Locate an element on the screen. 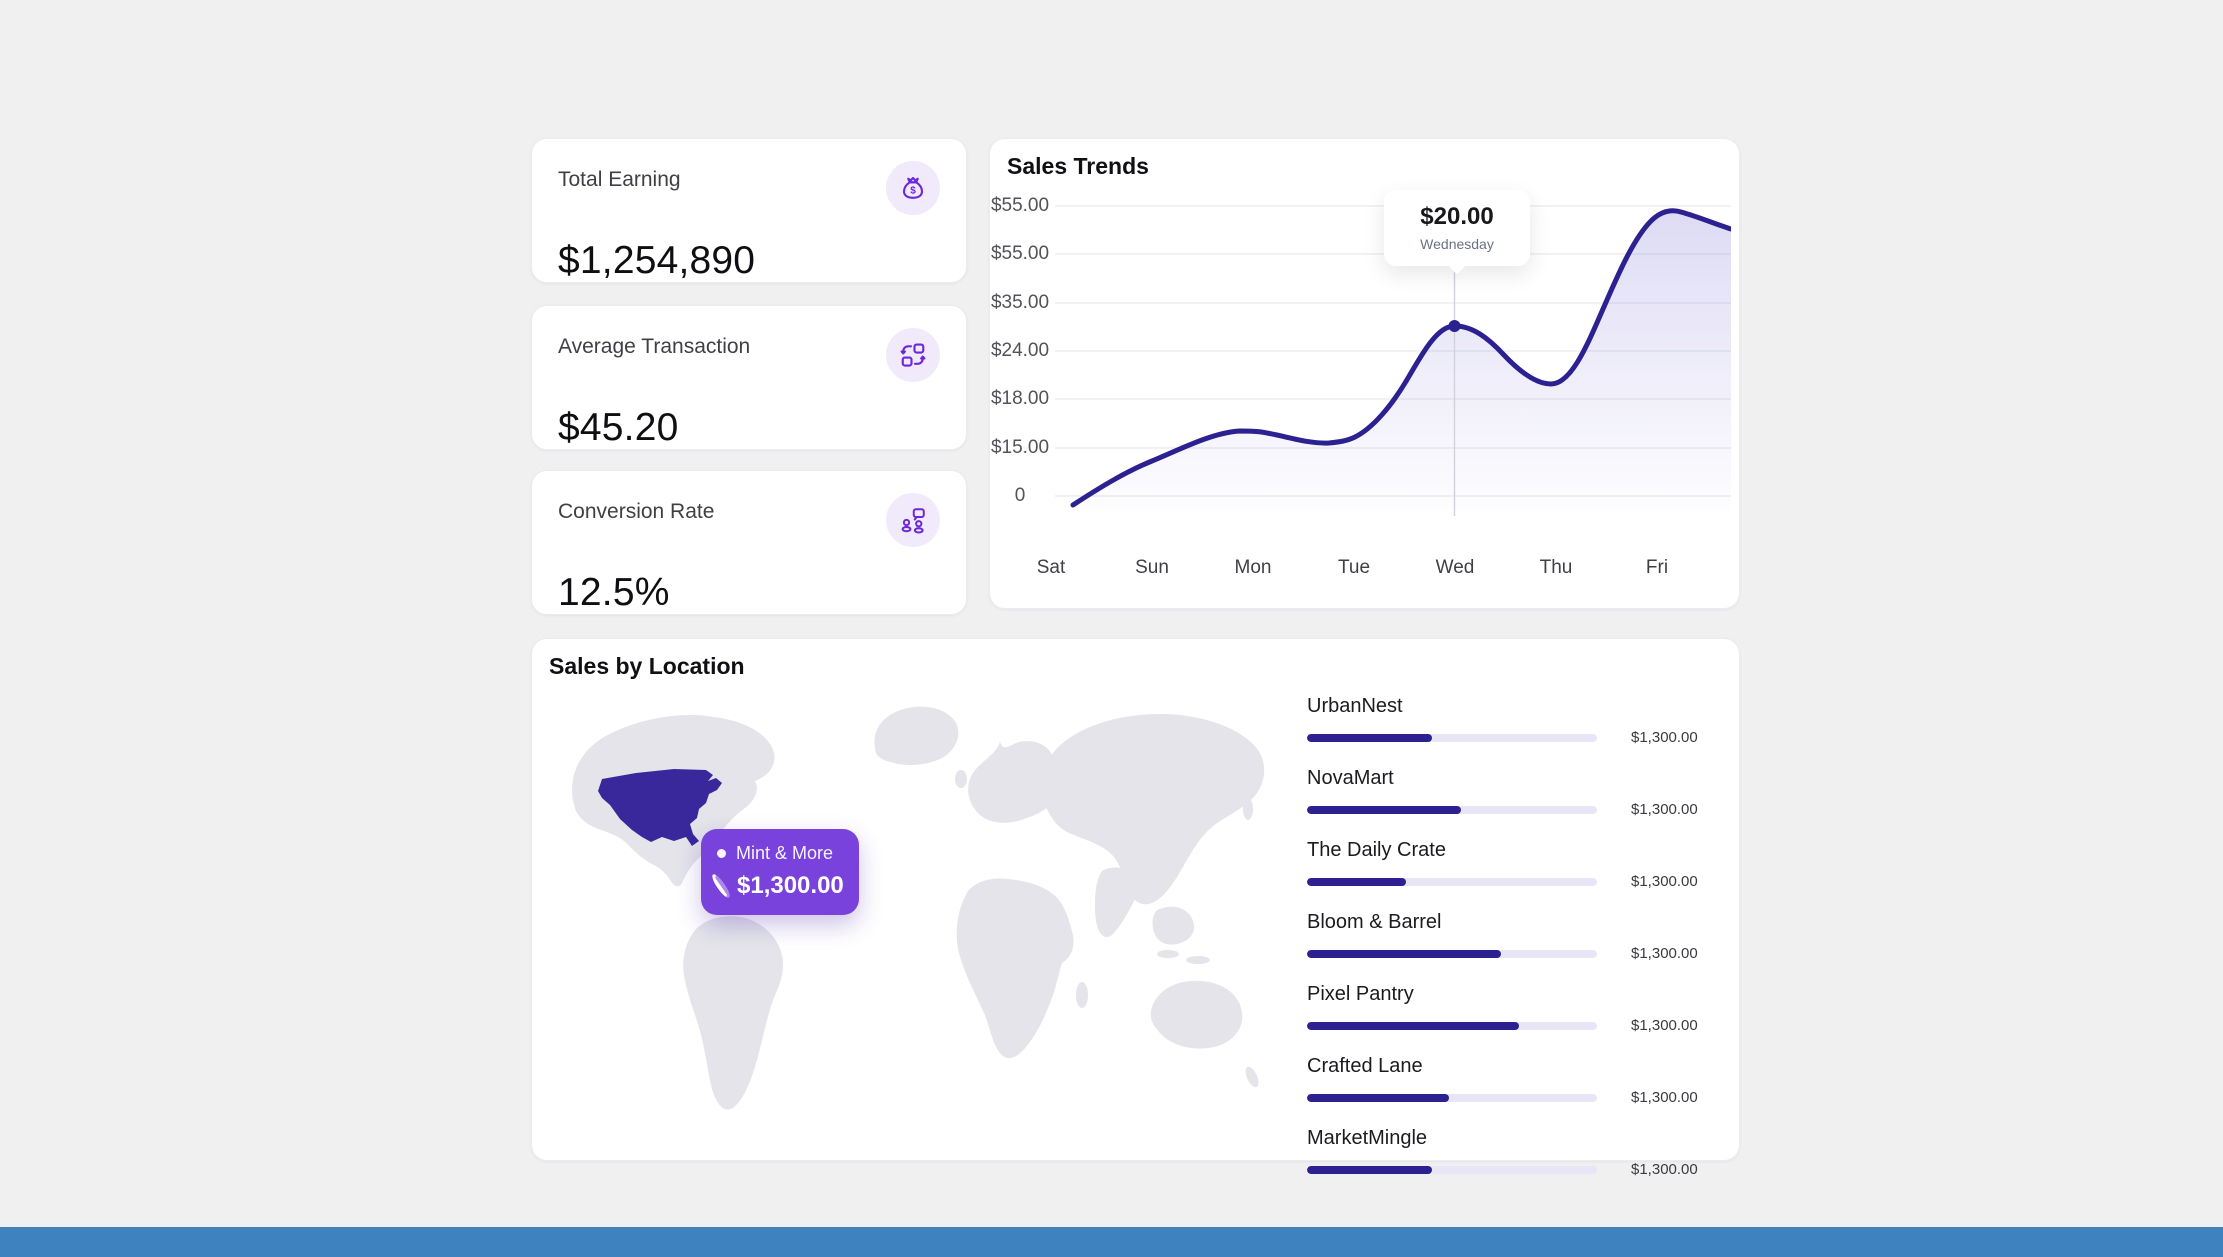 The image size is (2223, 1257). bottom-accent-bar is located at coordinates (1111, 1242).